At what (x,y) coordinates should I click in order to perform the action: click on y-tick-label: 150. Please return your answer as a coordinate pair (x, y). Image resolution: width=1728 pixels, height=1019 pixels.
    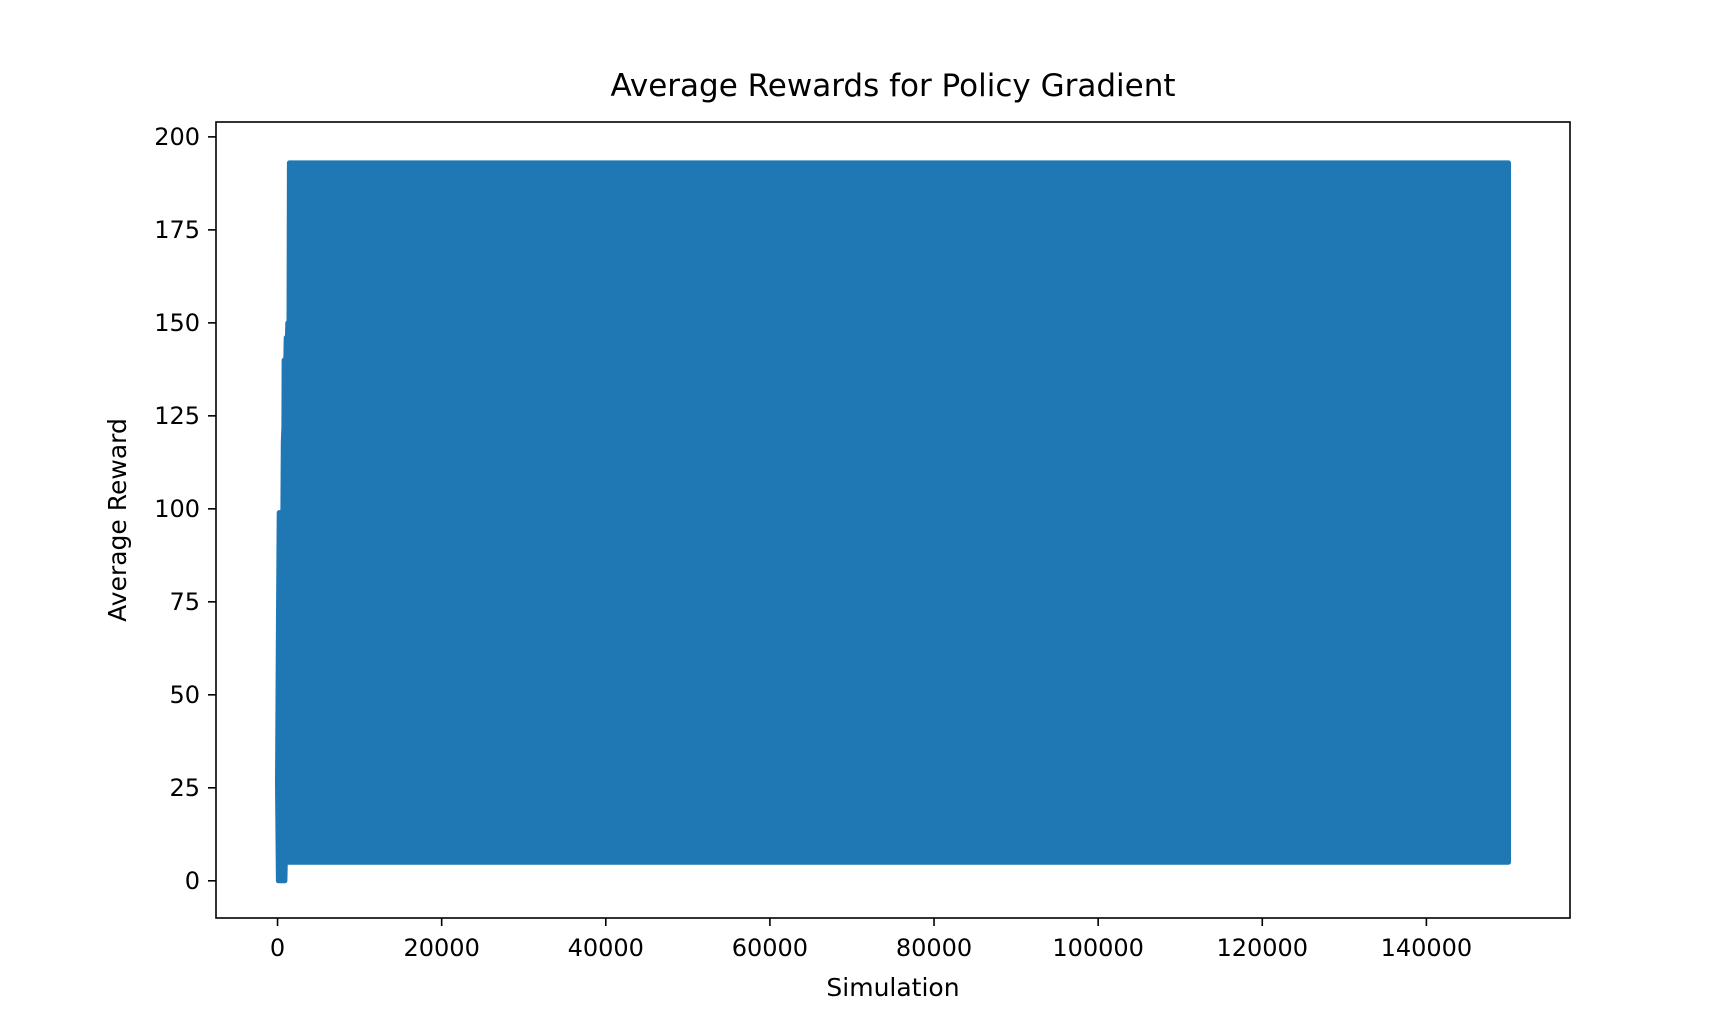
    Looking at the image, I should click on (177, 323).